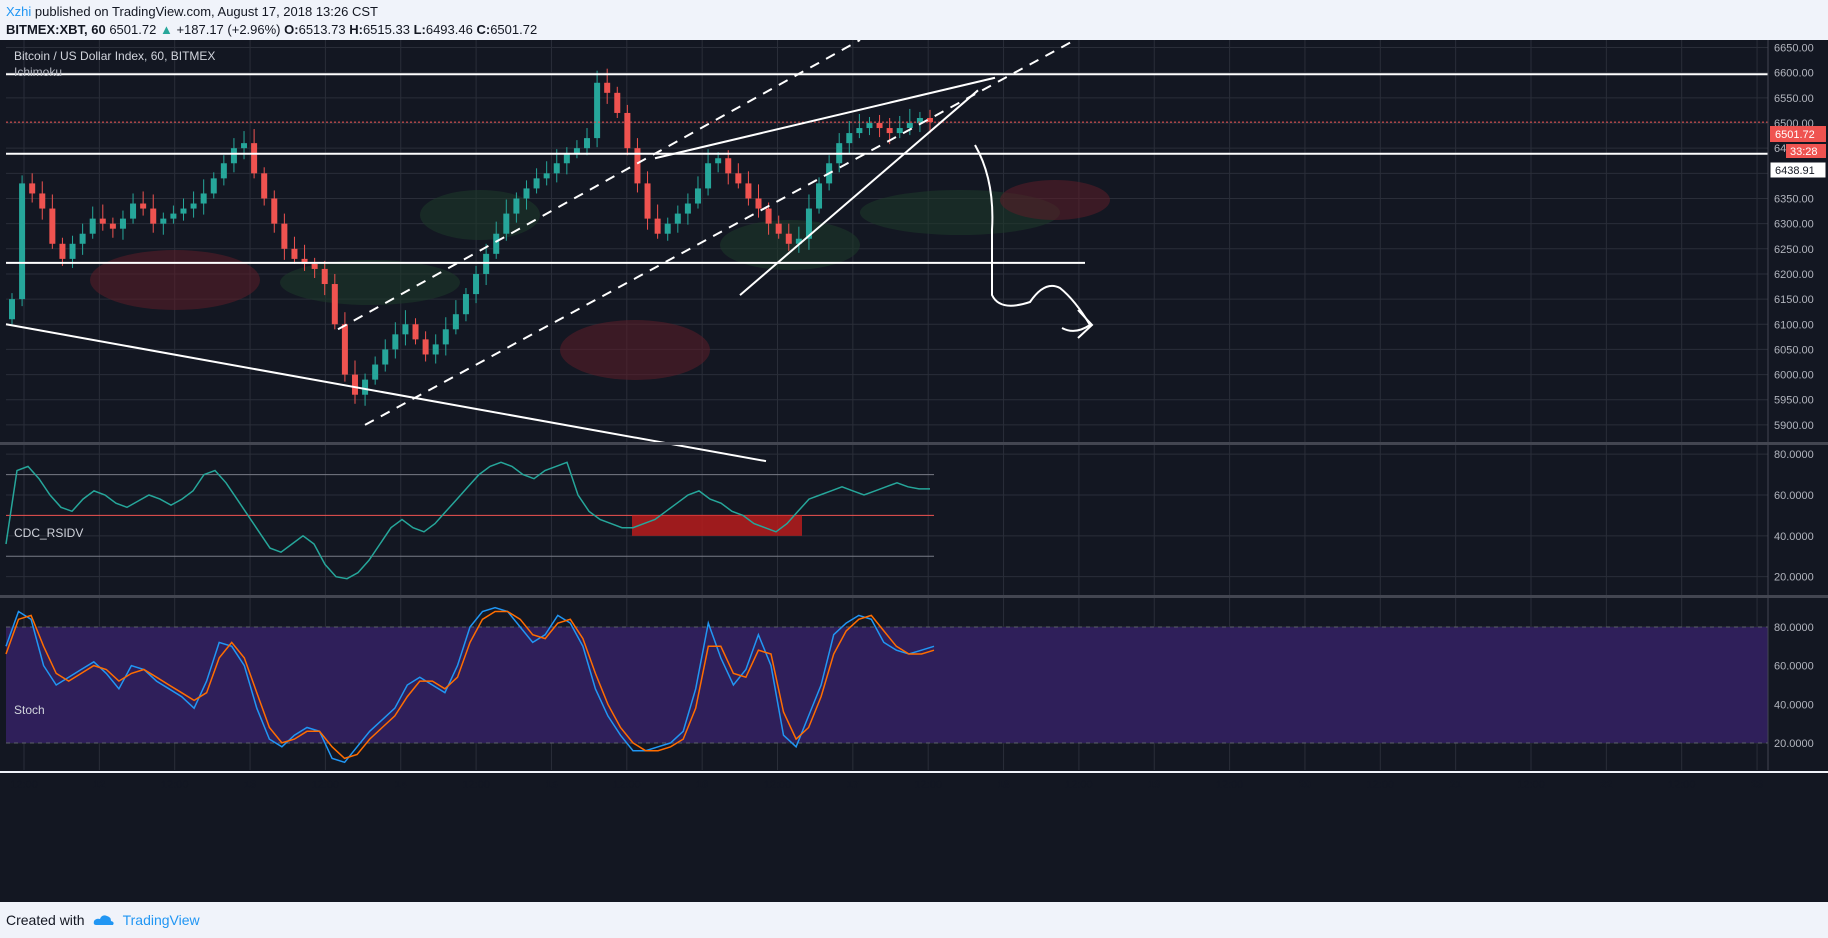  I want to click on price-tick-label: 6350.00, so click(1794, 199).